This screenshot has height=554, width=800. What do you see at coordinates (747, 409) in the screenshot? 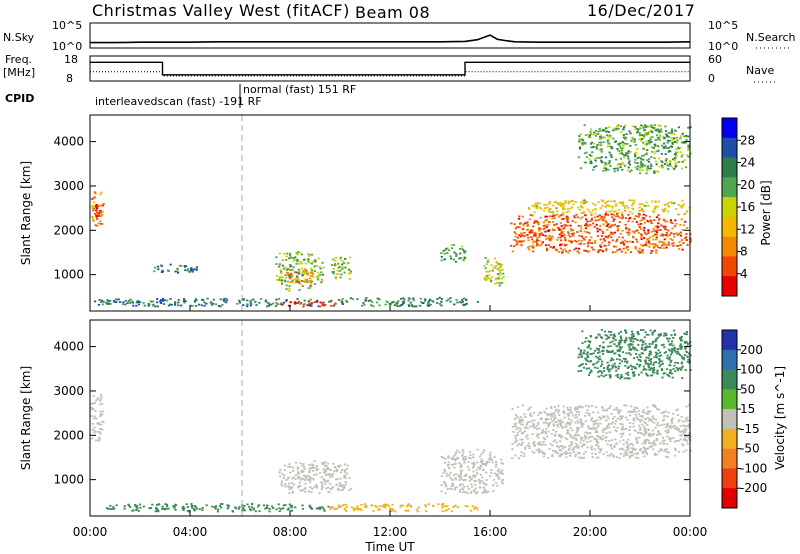
I see `velocity-colorbar-tick-label-3: 15` at bounding box center [747, 409].